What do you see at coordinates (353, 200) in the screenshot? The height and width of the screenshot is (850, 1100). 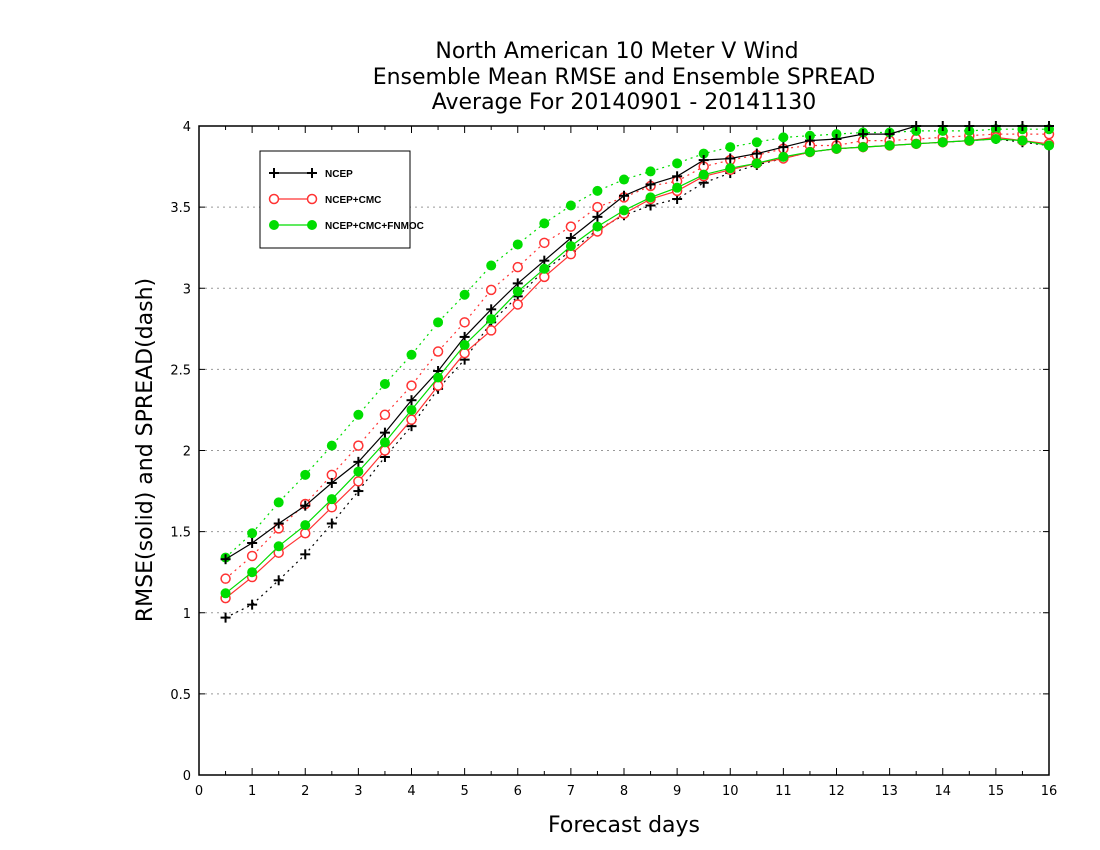 I see `legend-label: NCEP+CMC` at bounding box center [353, 200].